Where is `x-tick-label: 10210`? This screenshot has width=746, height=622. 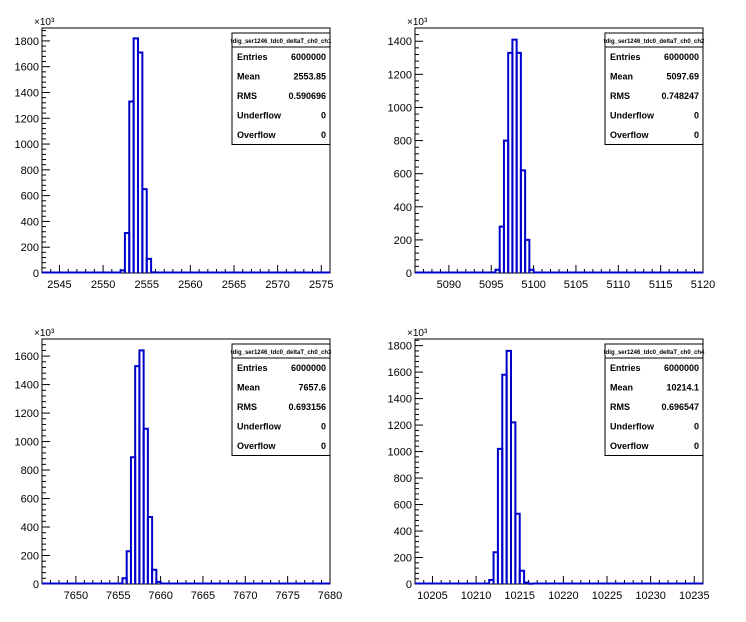 x-tick-label: 10210 is located at coordinates (476, 596).